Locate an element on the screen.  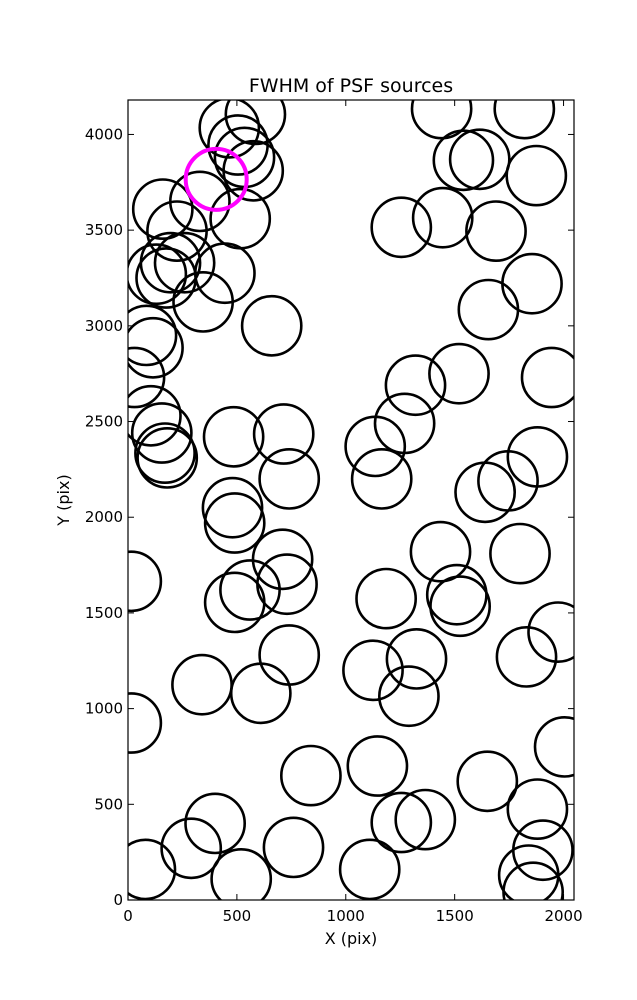
x-tick-label: 0 is located at coordinates (128, 916).